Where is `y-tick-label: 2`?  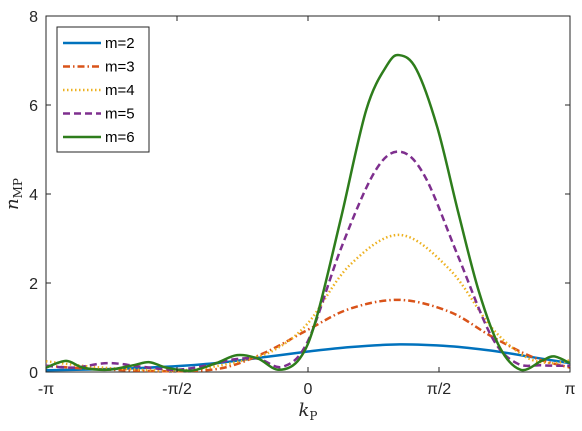
y-tick-label: 2 is located at coordinates (33, 284).